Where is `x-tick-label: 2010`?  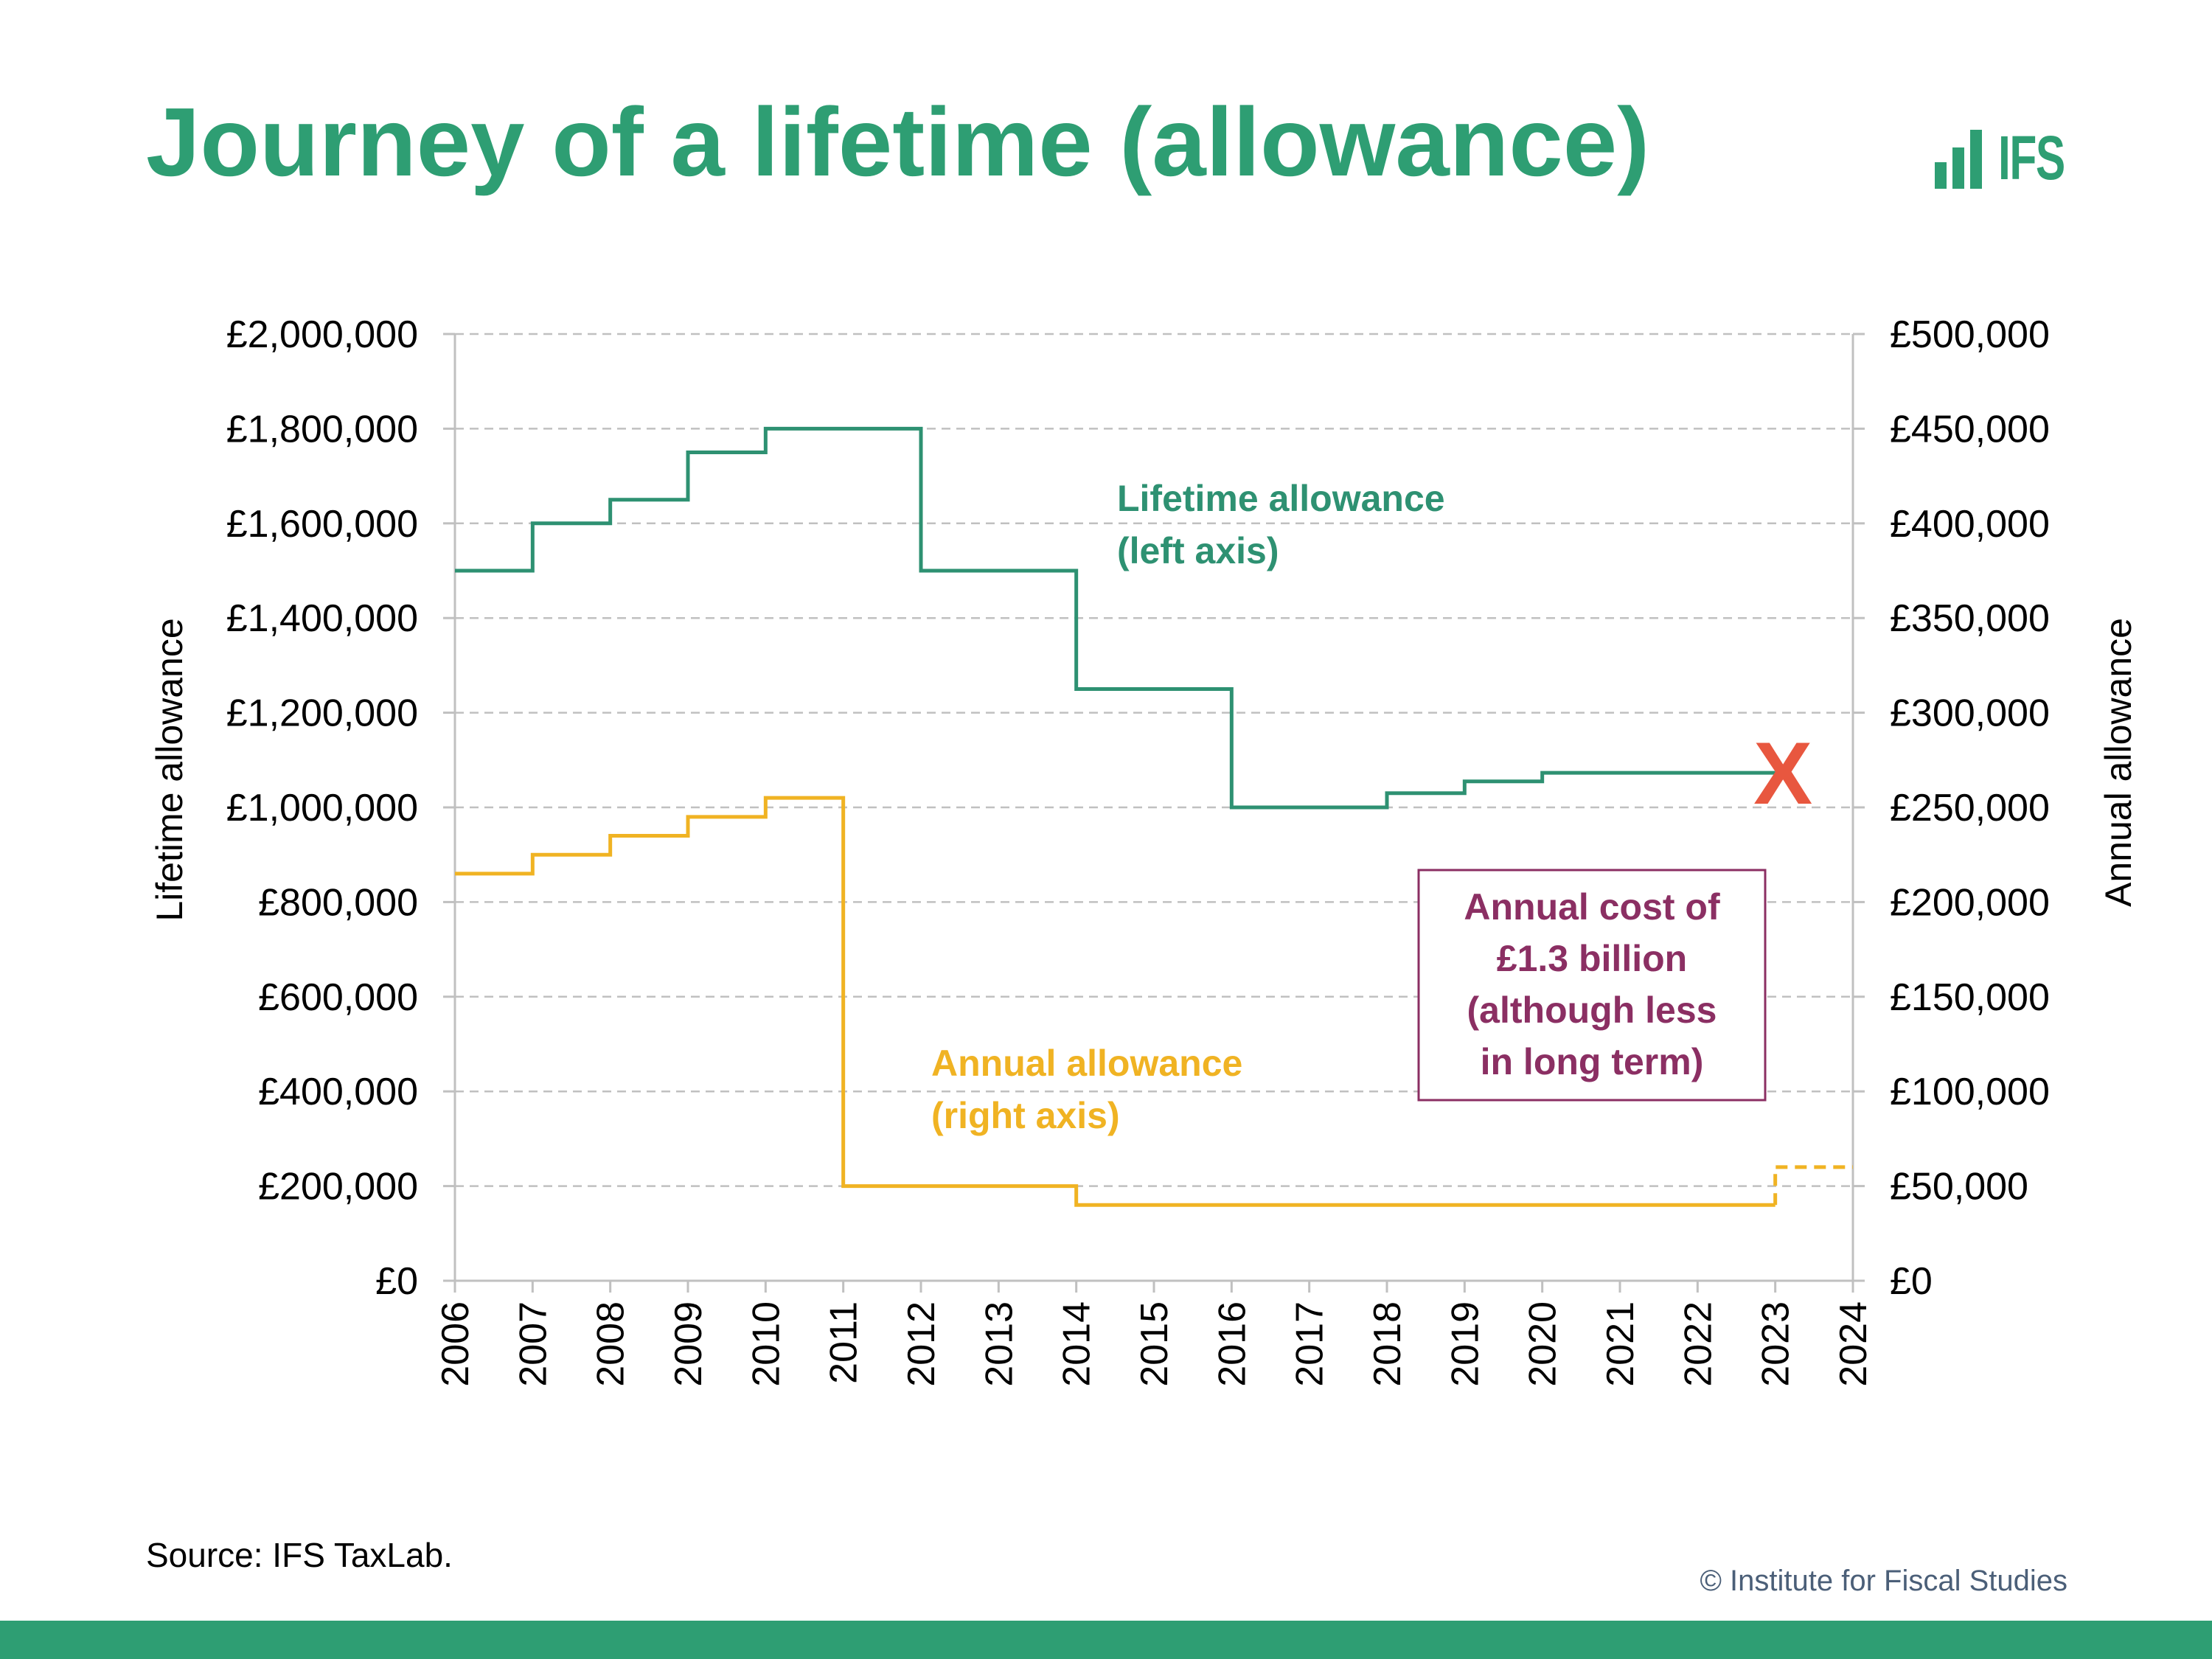 x-tick-label: 2010 is located at coordinates (766, 1344).